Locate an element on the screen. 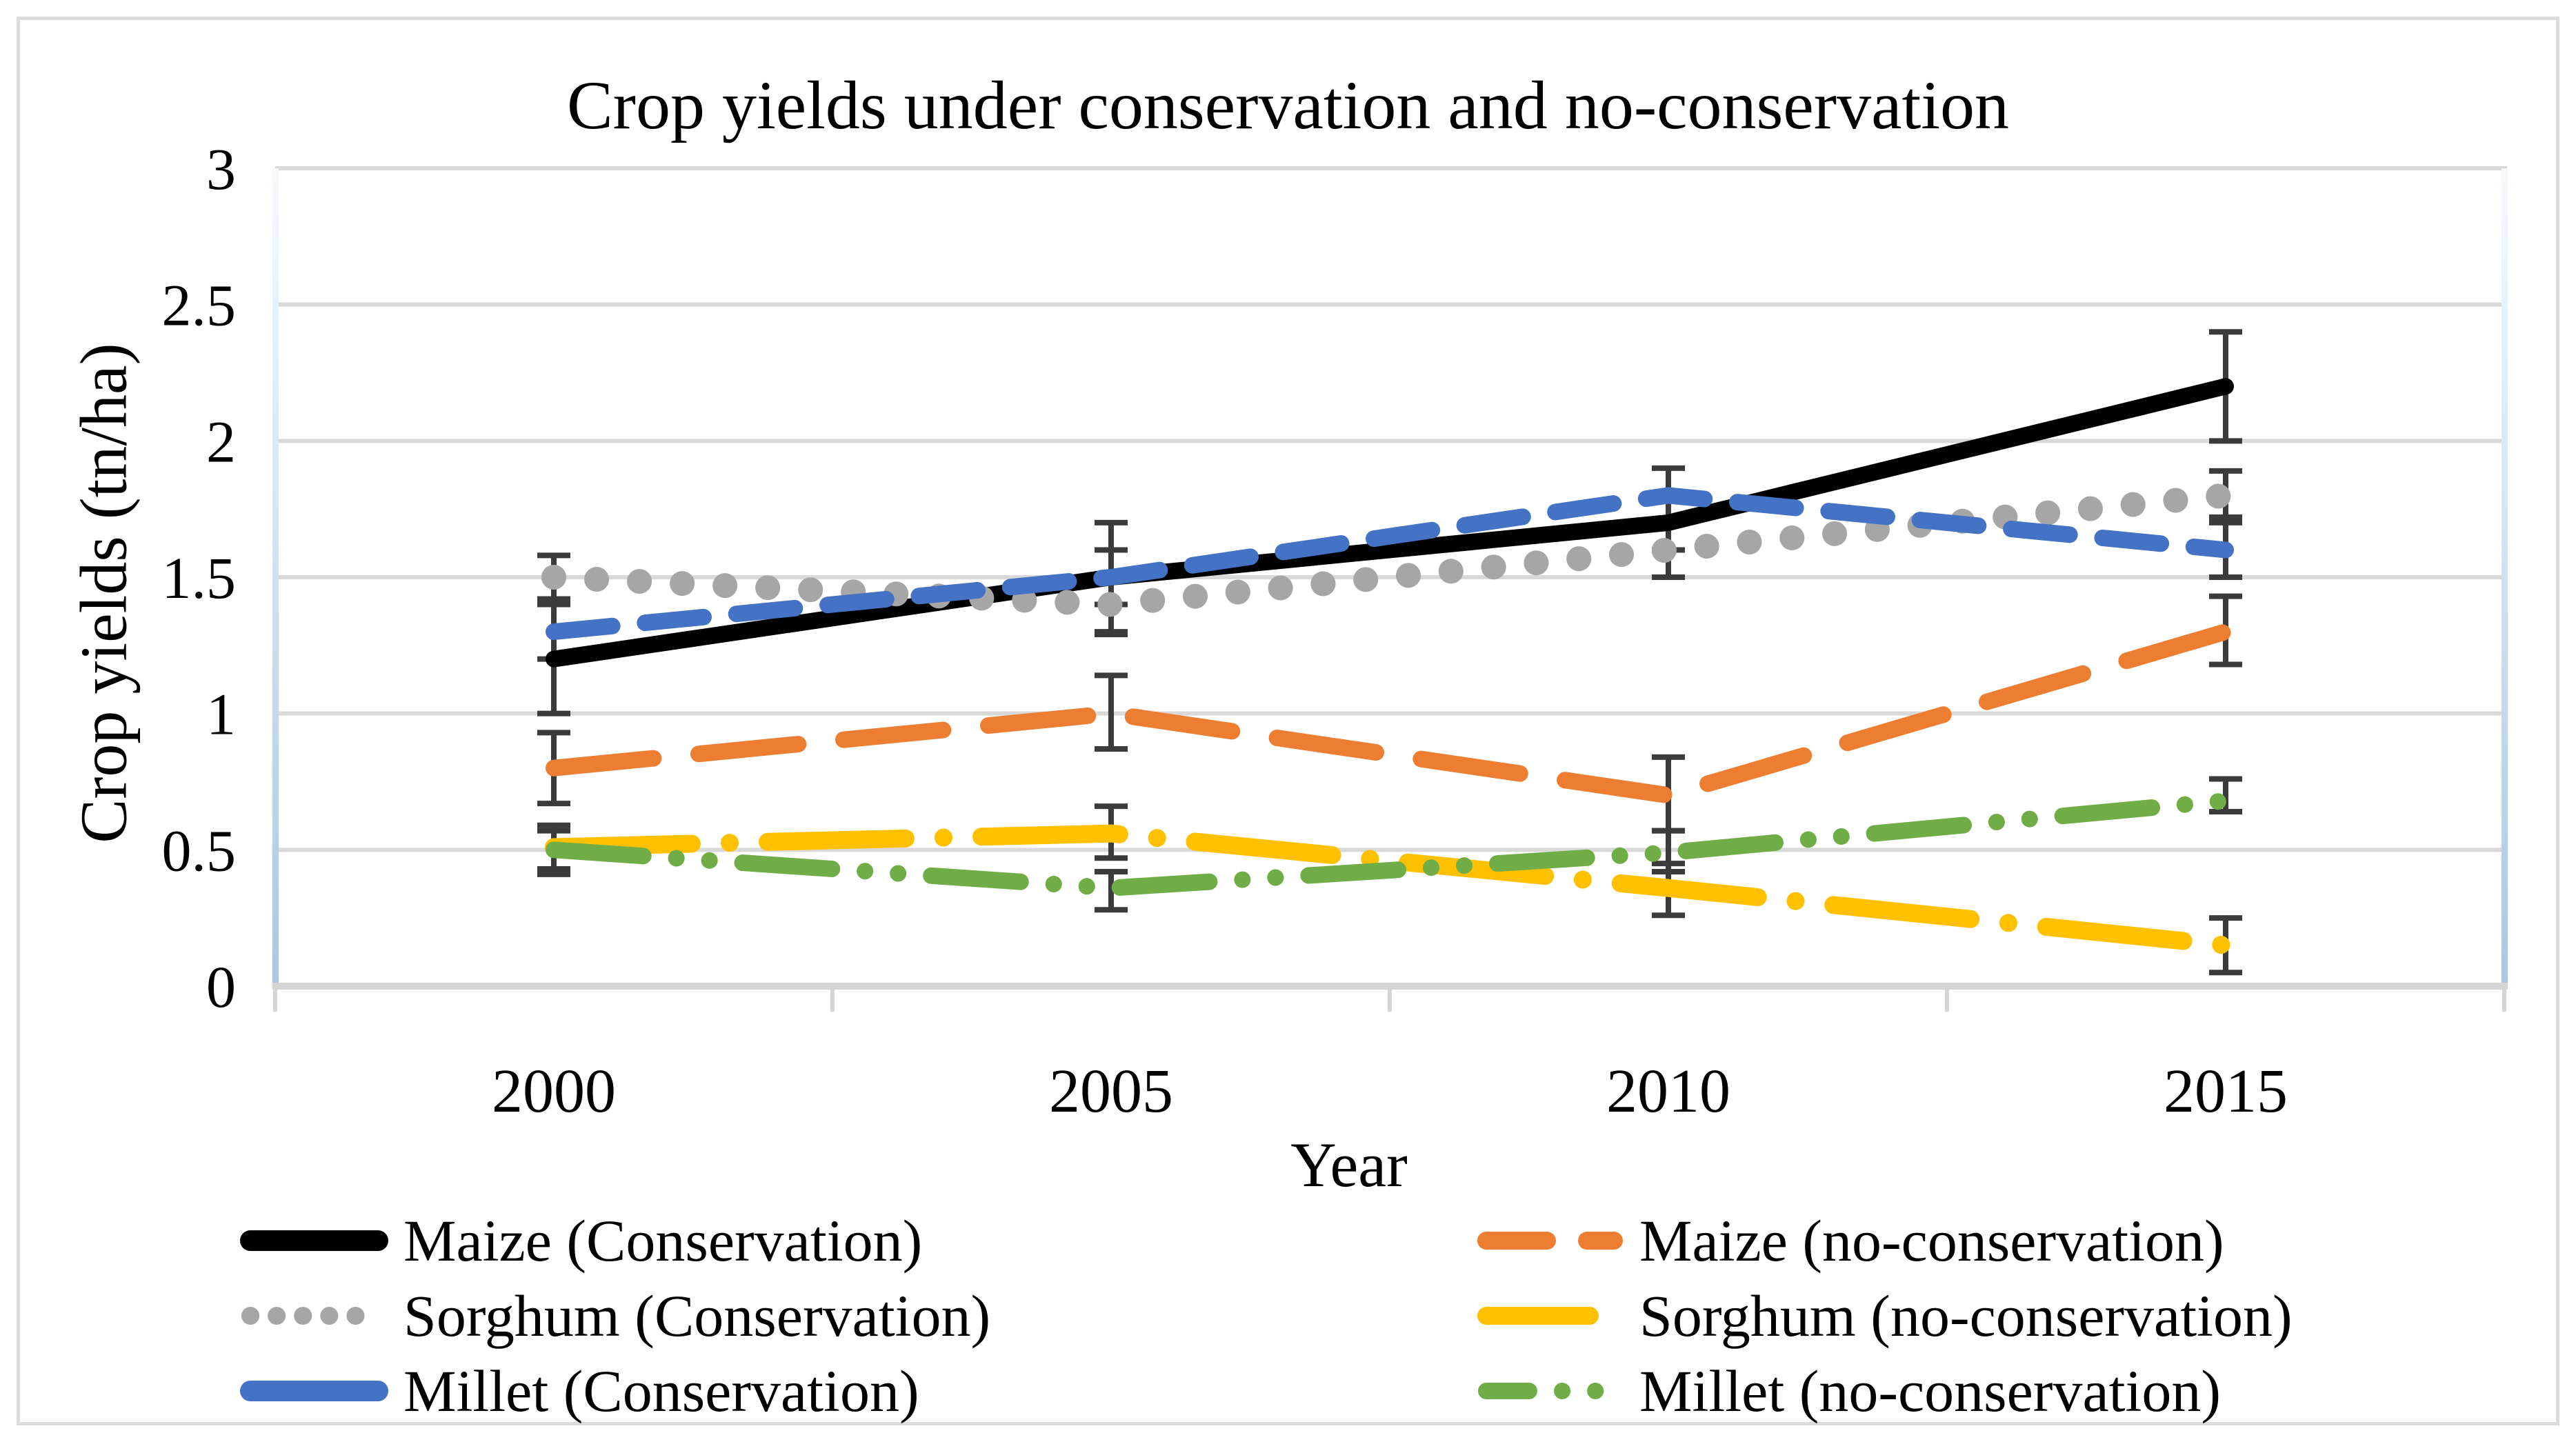 The height and width of the screenshot is (1442, 2576). x-tick-label: 2005 is located at coordinates (1111, 1091).